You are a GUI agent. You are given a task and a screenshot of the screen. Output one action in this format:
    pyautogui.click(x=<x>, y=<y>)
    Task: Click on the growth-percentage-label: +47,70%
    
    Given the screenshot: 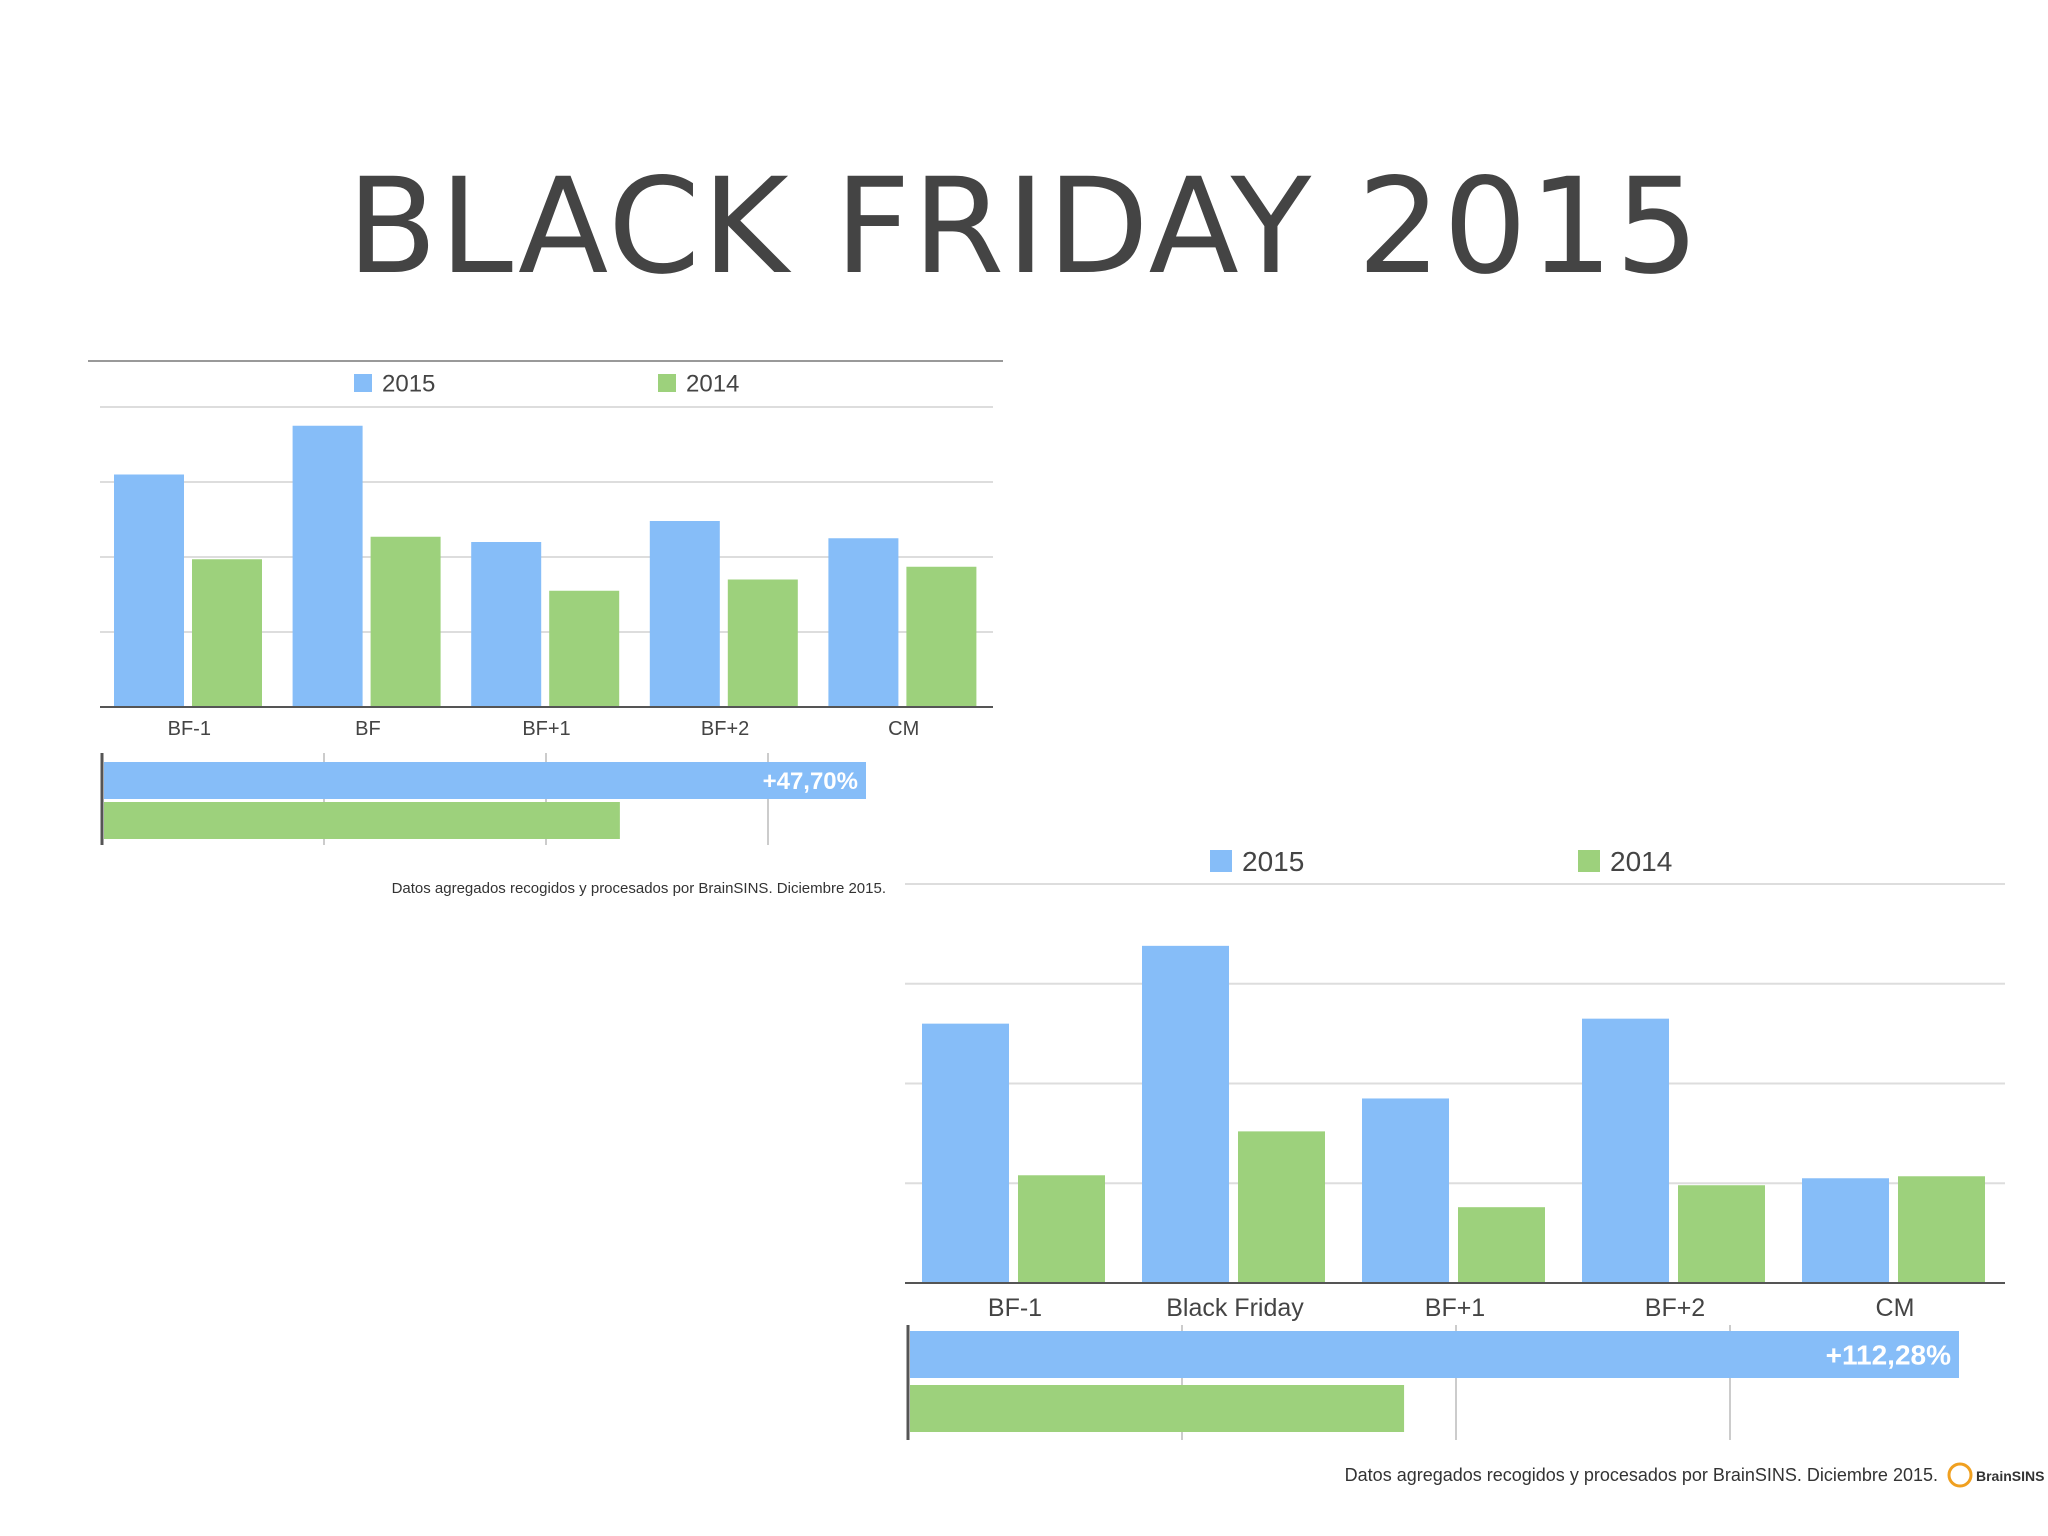 What is the action you would take?
    pyautogui.click(x=810, y=781)
    